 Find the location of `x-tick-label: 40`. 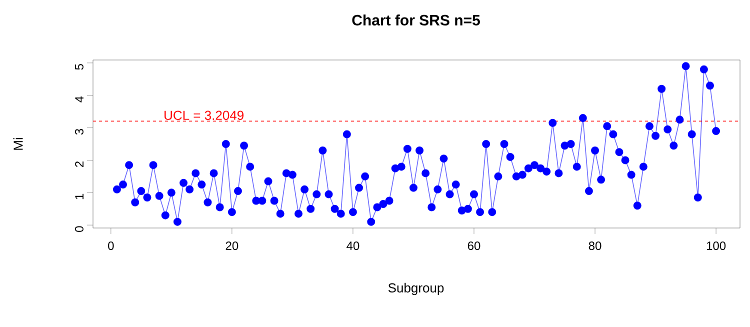

x-tick-label: 40 is located at coordinates (353, 246).